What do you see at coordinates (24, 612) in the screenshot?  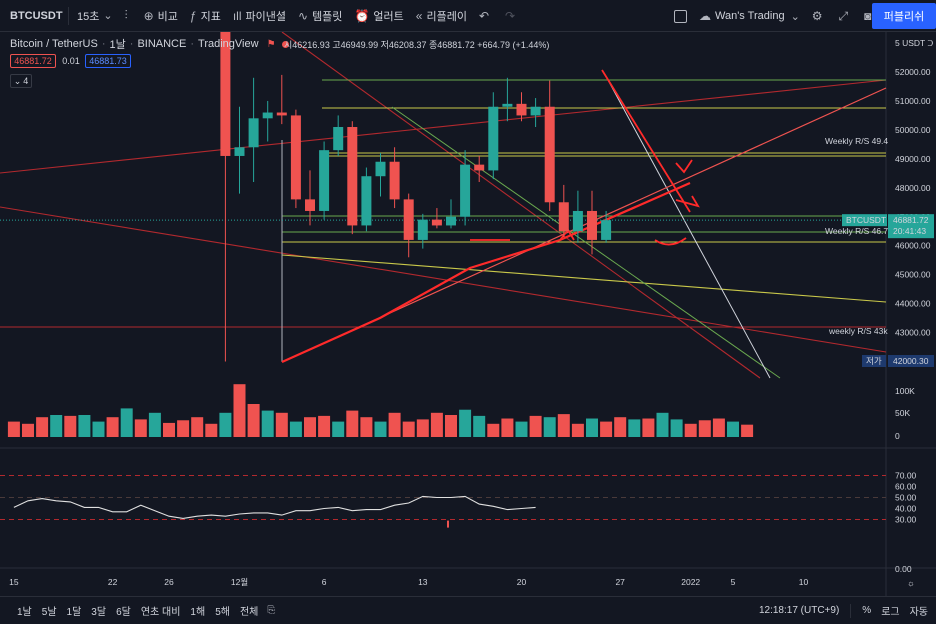 I see `range-button: 1날` at bounding box center [24, 612].